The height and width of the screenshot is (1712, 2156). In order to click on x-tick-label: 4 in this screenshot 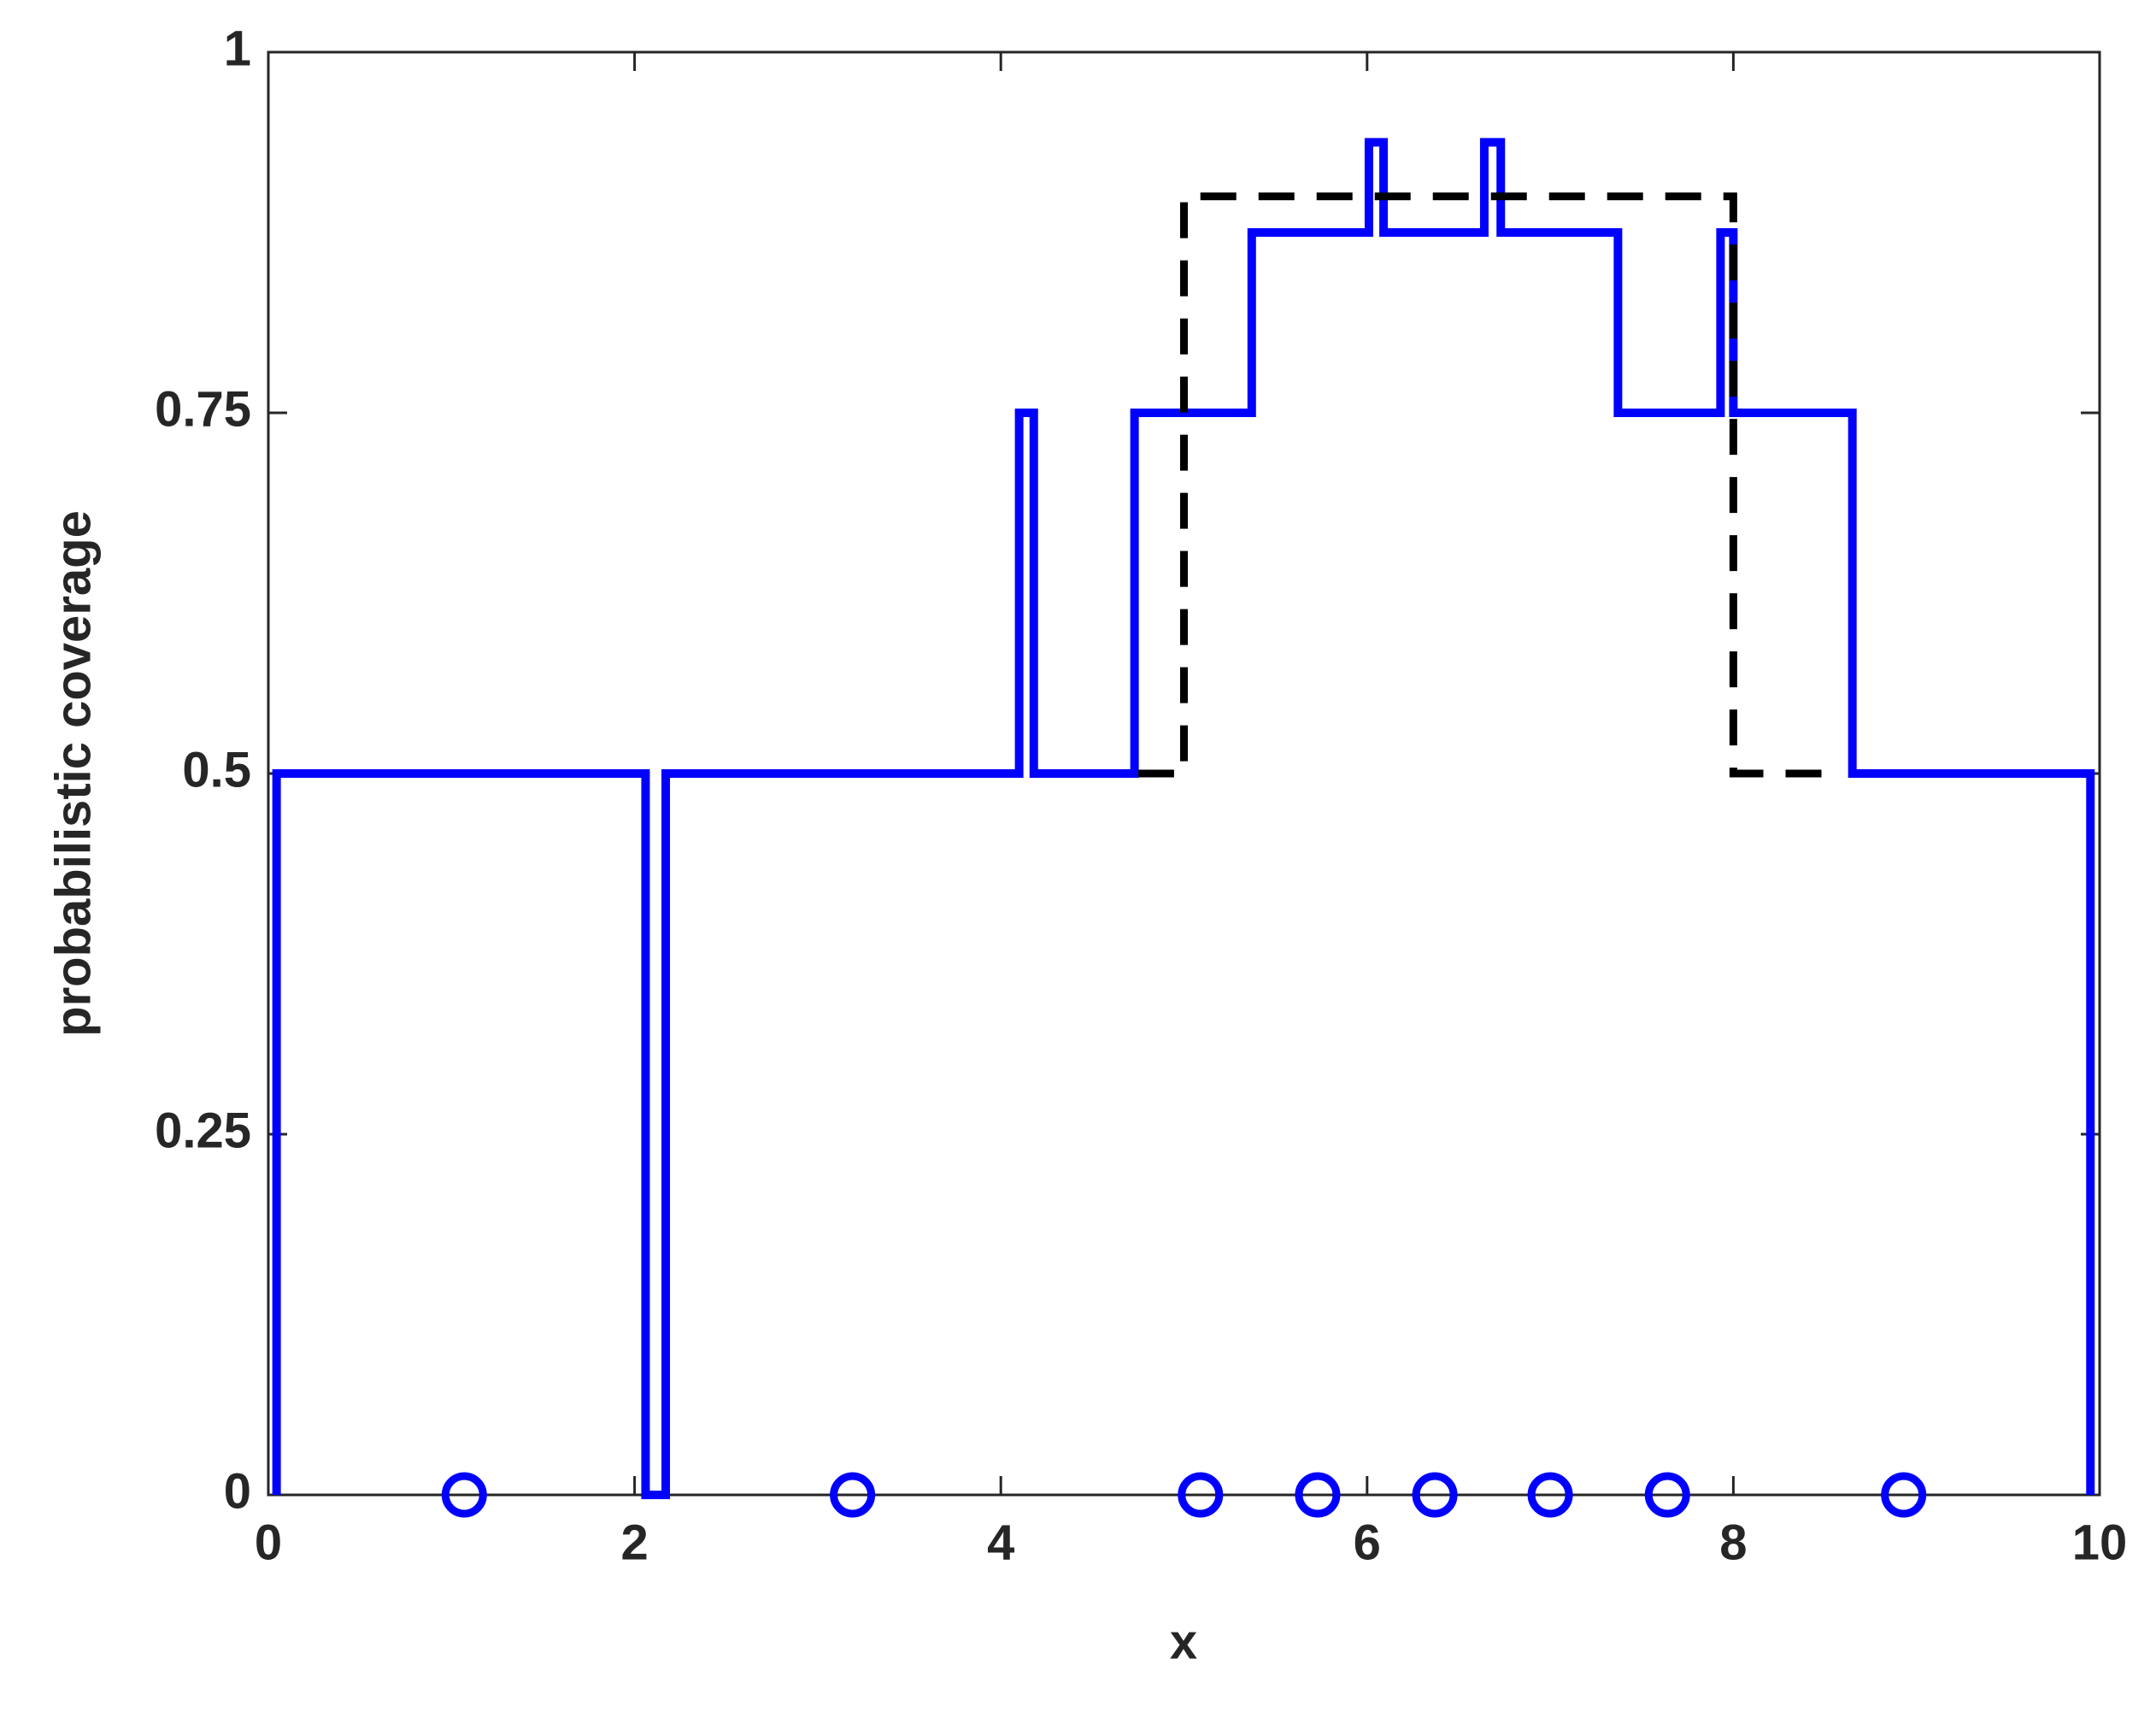, I will do `click(1000, 1542)`.